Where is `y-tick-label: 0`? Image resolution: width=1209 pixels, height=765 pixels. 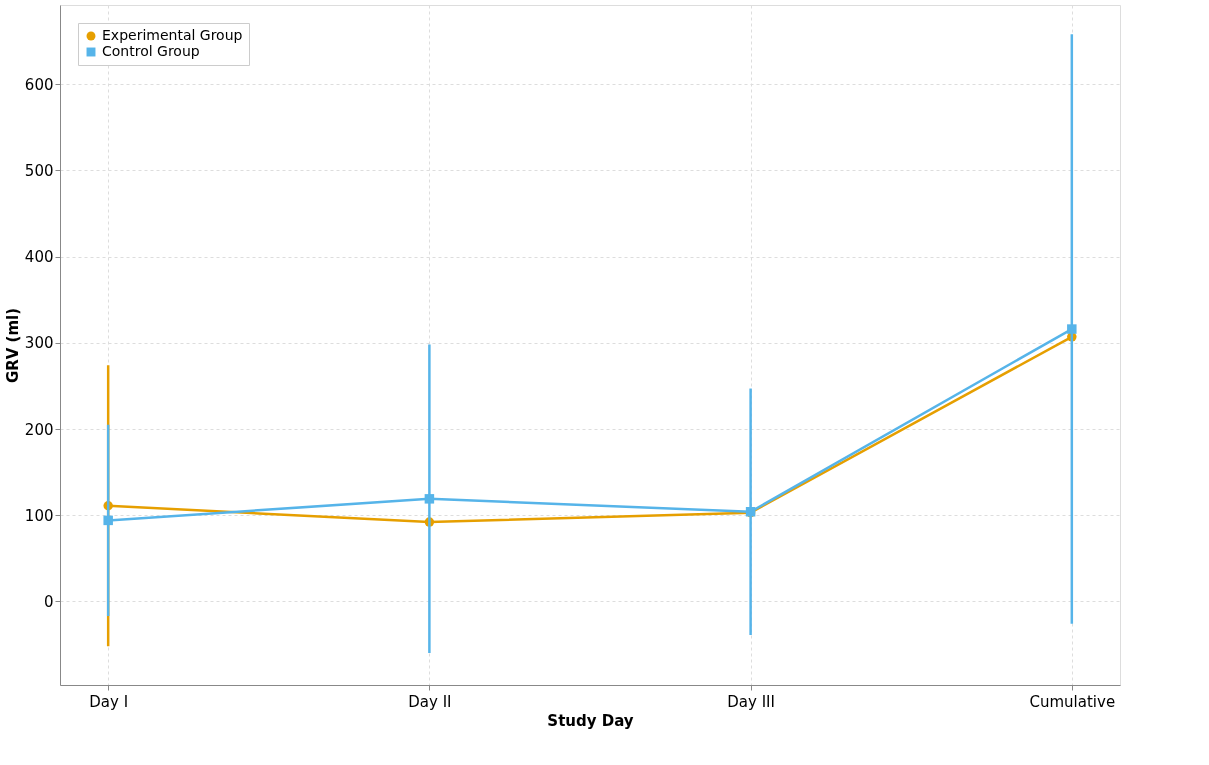
y-tick-label: 0 is located at coordinates (48, 601).